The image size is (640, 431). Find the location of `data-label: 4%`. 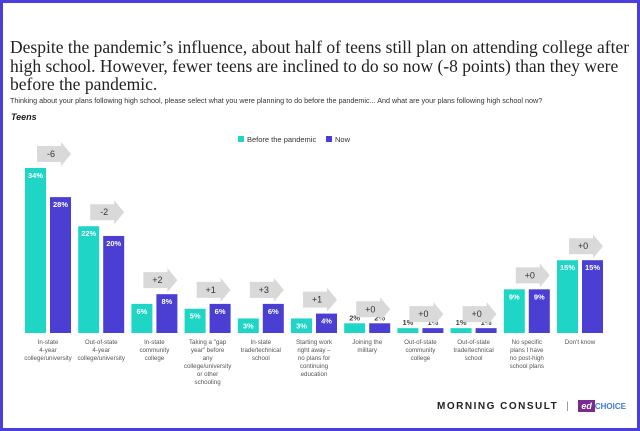

data-label: 4% is located at coordinates (326, 321).